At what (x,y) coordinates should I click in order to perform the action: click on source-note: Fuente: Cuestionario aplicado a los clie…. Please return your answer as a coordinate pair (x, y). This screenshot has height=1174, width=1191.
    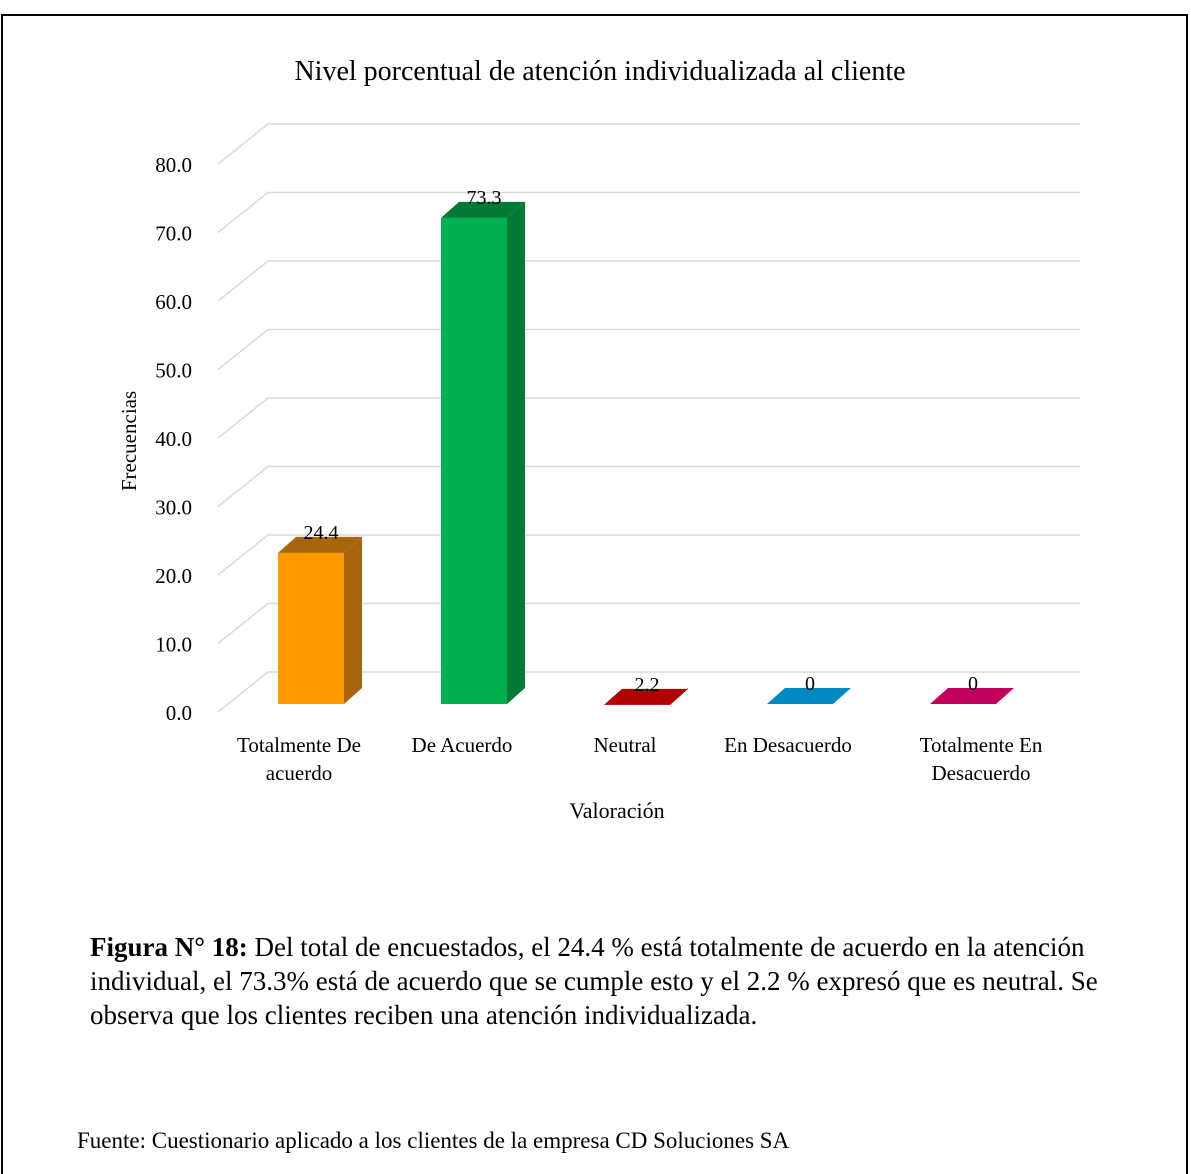
    Looking at the image, I should click on (433, 1140).